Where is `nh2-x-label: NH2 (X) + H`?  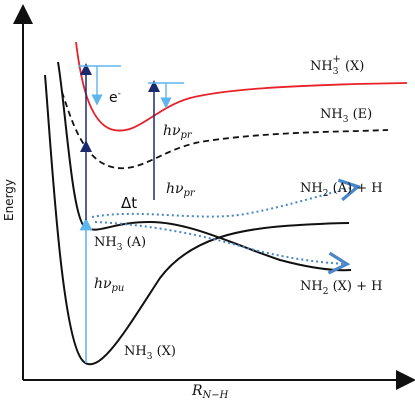
nh2-x-label: NH2 (X) + H is located at coordinates (341, 288).